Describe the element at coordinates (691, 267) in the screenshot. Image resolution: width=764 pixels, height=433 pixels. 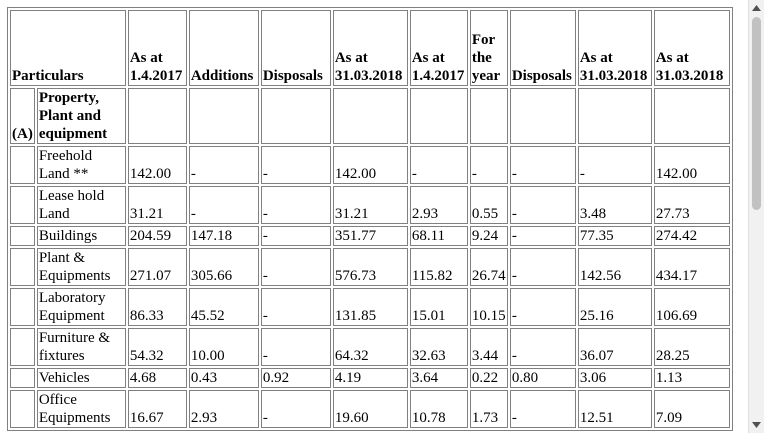
I see `value-cell: 434.17` at that location.